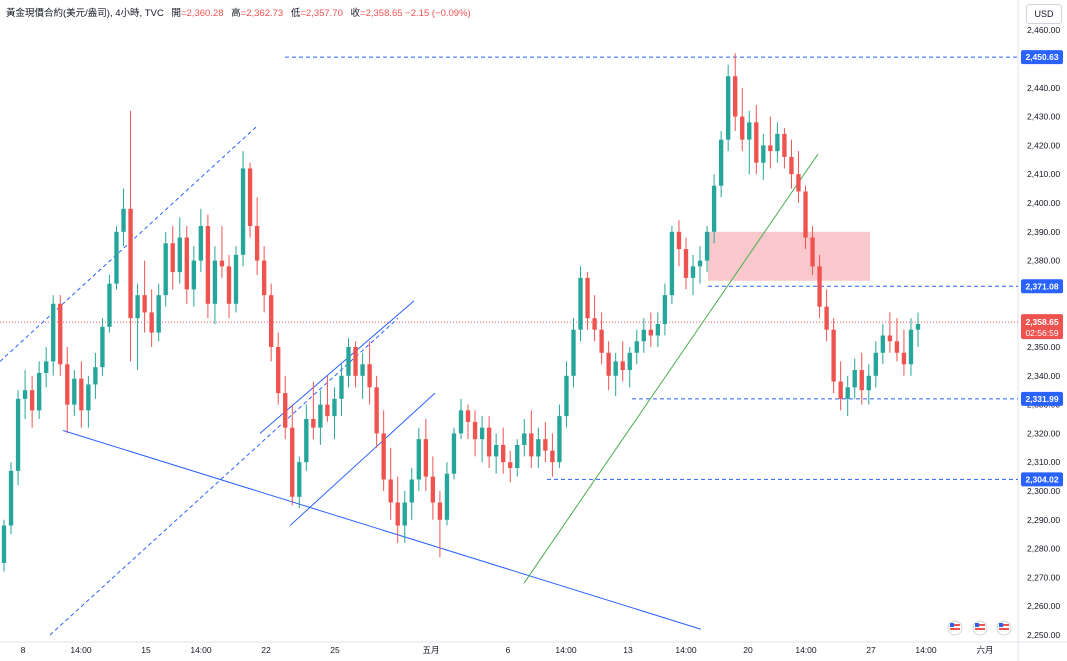 Image resolution: width=1067 pixels, height=661 pixels. I want to click on y-tick-label: 2,320.00, so click(1043, 433).